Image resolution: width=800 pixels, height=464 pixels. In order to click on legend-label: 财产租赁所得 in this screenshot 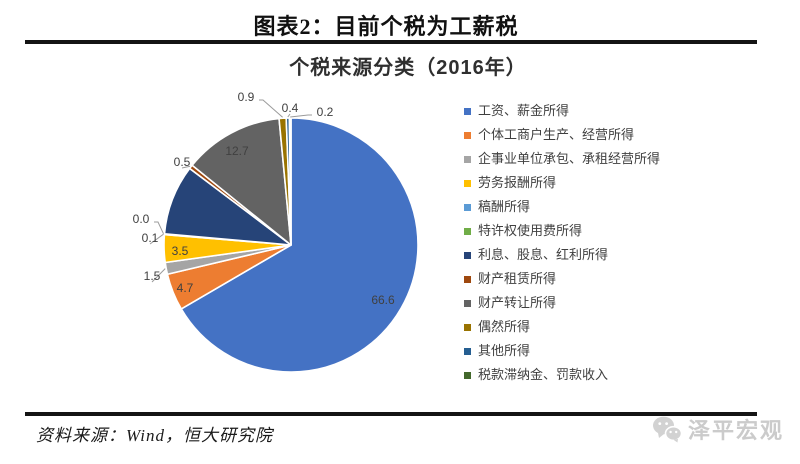, I will do `click(517, 278)`.